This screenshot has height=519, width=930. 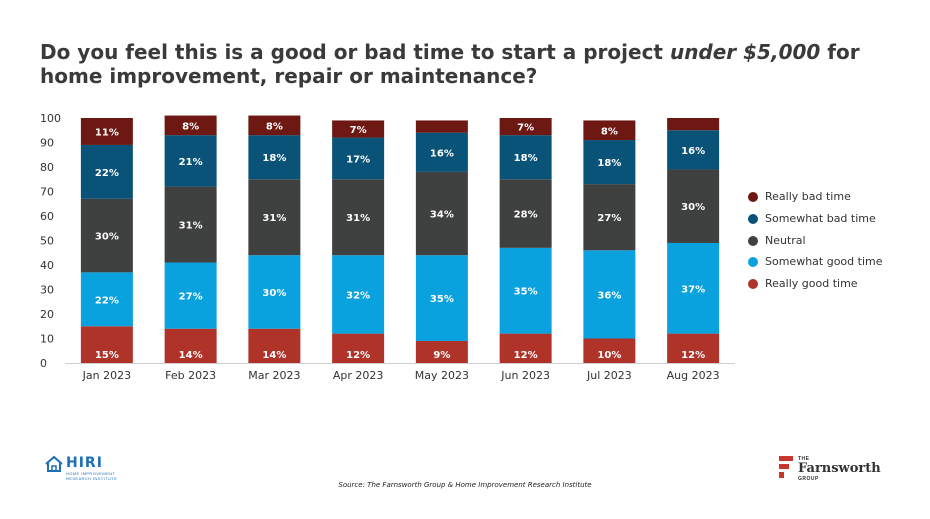 What do you see at coordinates (811, 283) in the screenshot?
I see `legend-label: Really good time` at bounding box center [811, 283].